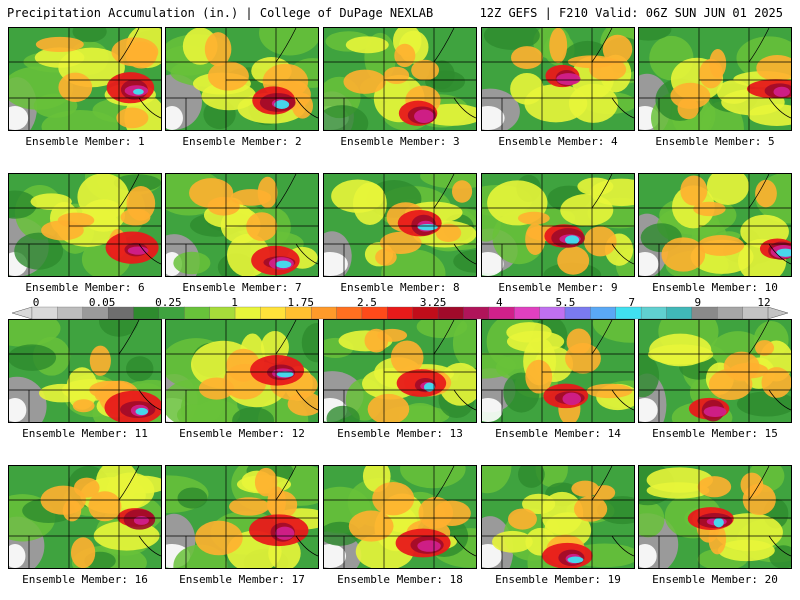 Image resolution: width=800 pixels, height=600 pixels. What do you see at coordinates (85, 579) in the screenshot?
I see `ensemble-member-label: Ensemble Member: 16` at bounding box center [85, 579].